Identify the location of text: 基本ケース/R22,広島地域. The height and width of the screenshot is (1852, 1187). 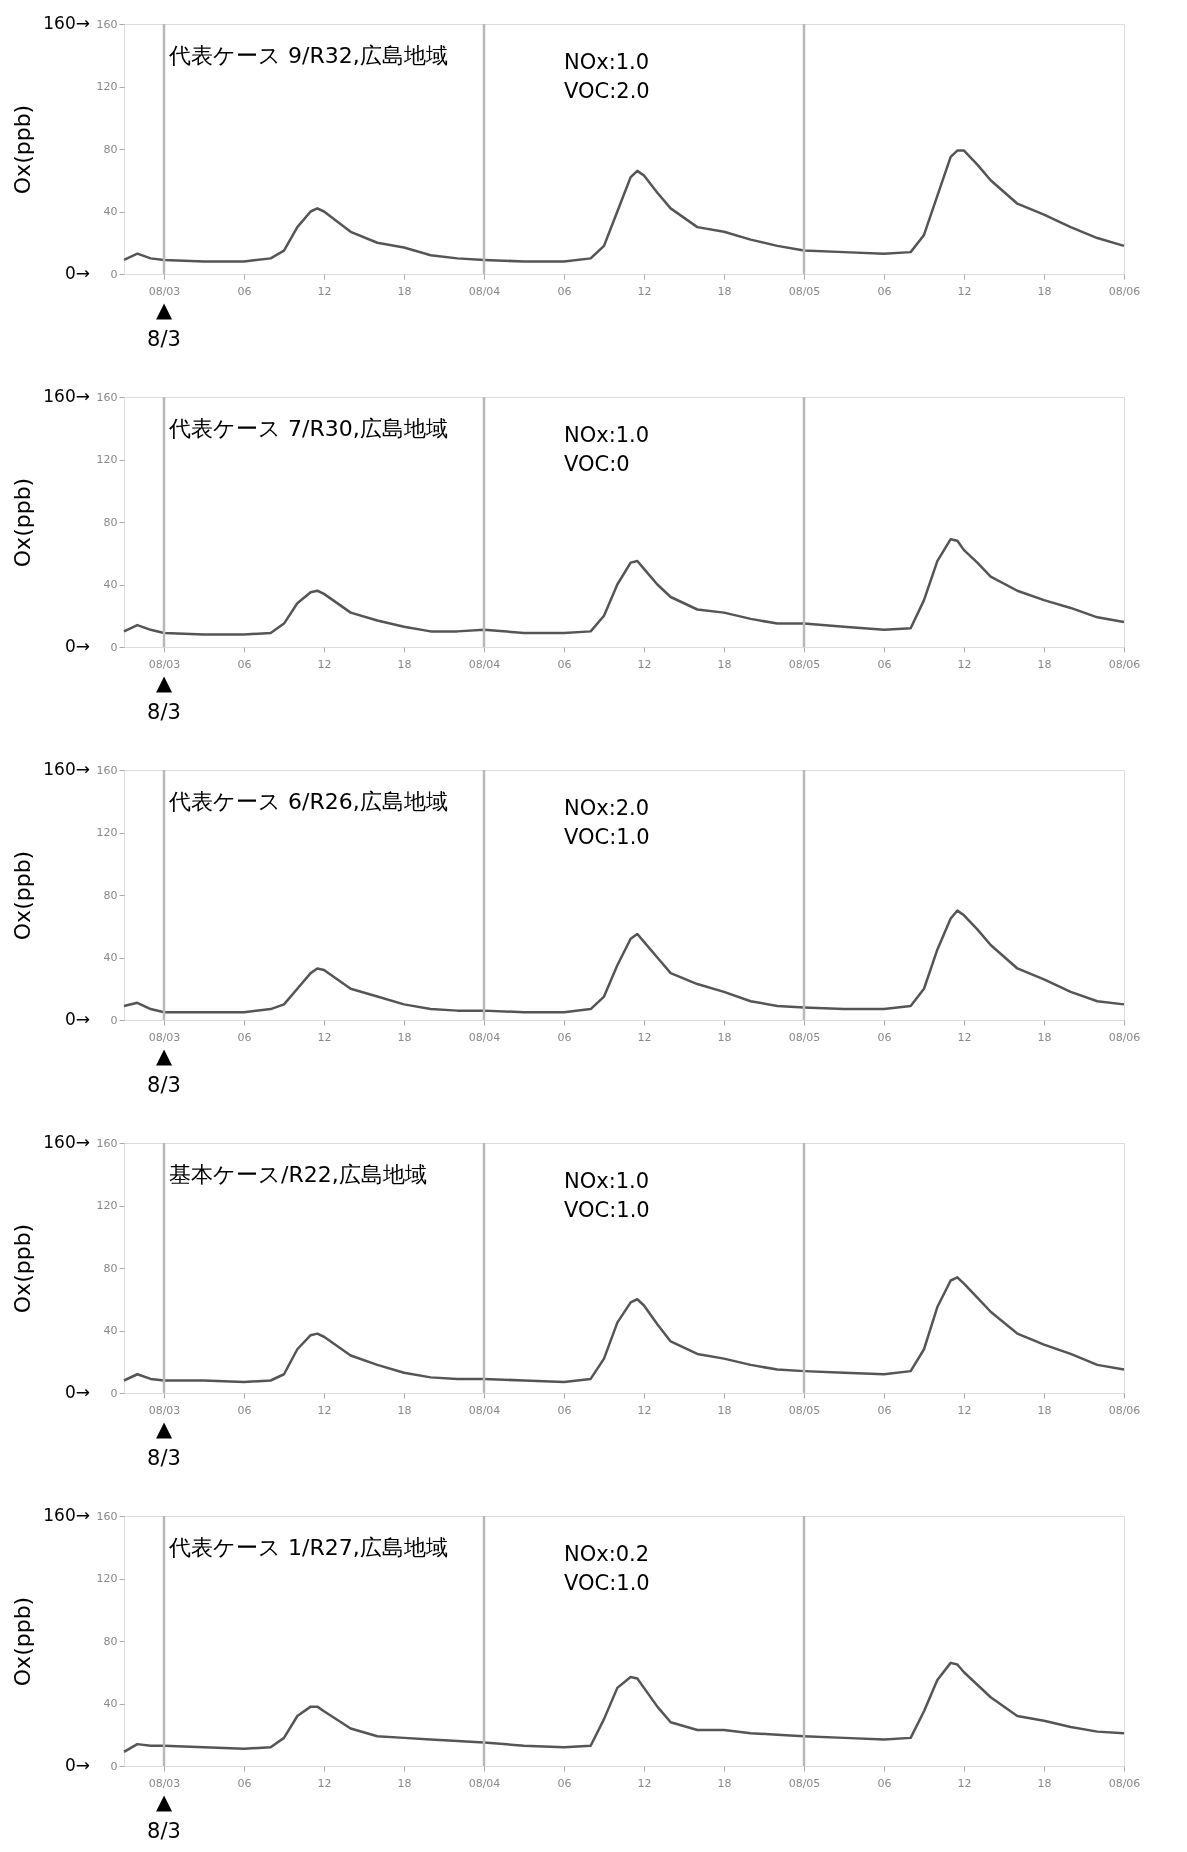
(298, 1174).